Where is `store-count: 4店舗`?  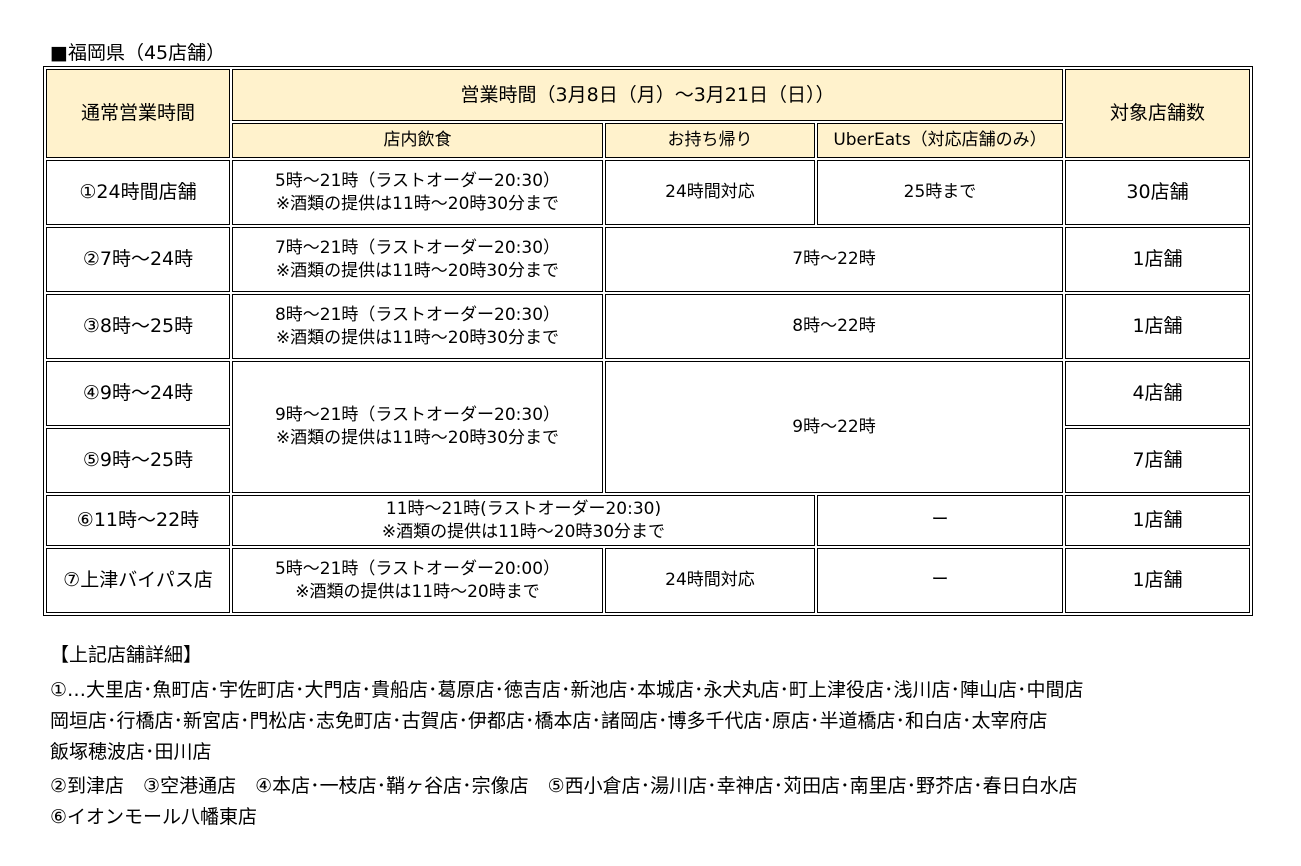 store-count: 4店舗 is located at coordinates (1157, 393).